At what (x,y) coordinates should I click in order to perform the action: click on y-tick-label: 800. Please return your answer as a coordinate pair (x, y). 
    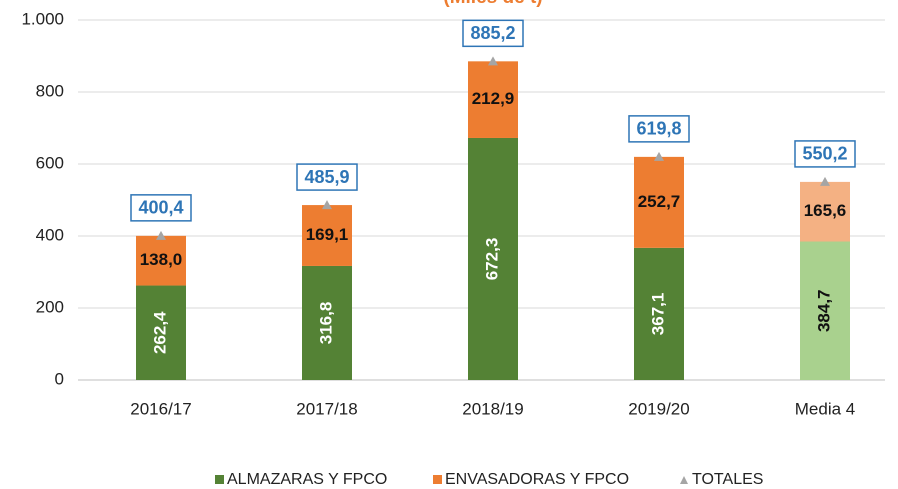
    Looking at the image, I should click on (50, 90).